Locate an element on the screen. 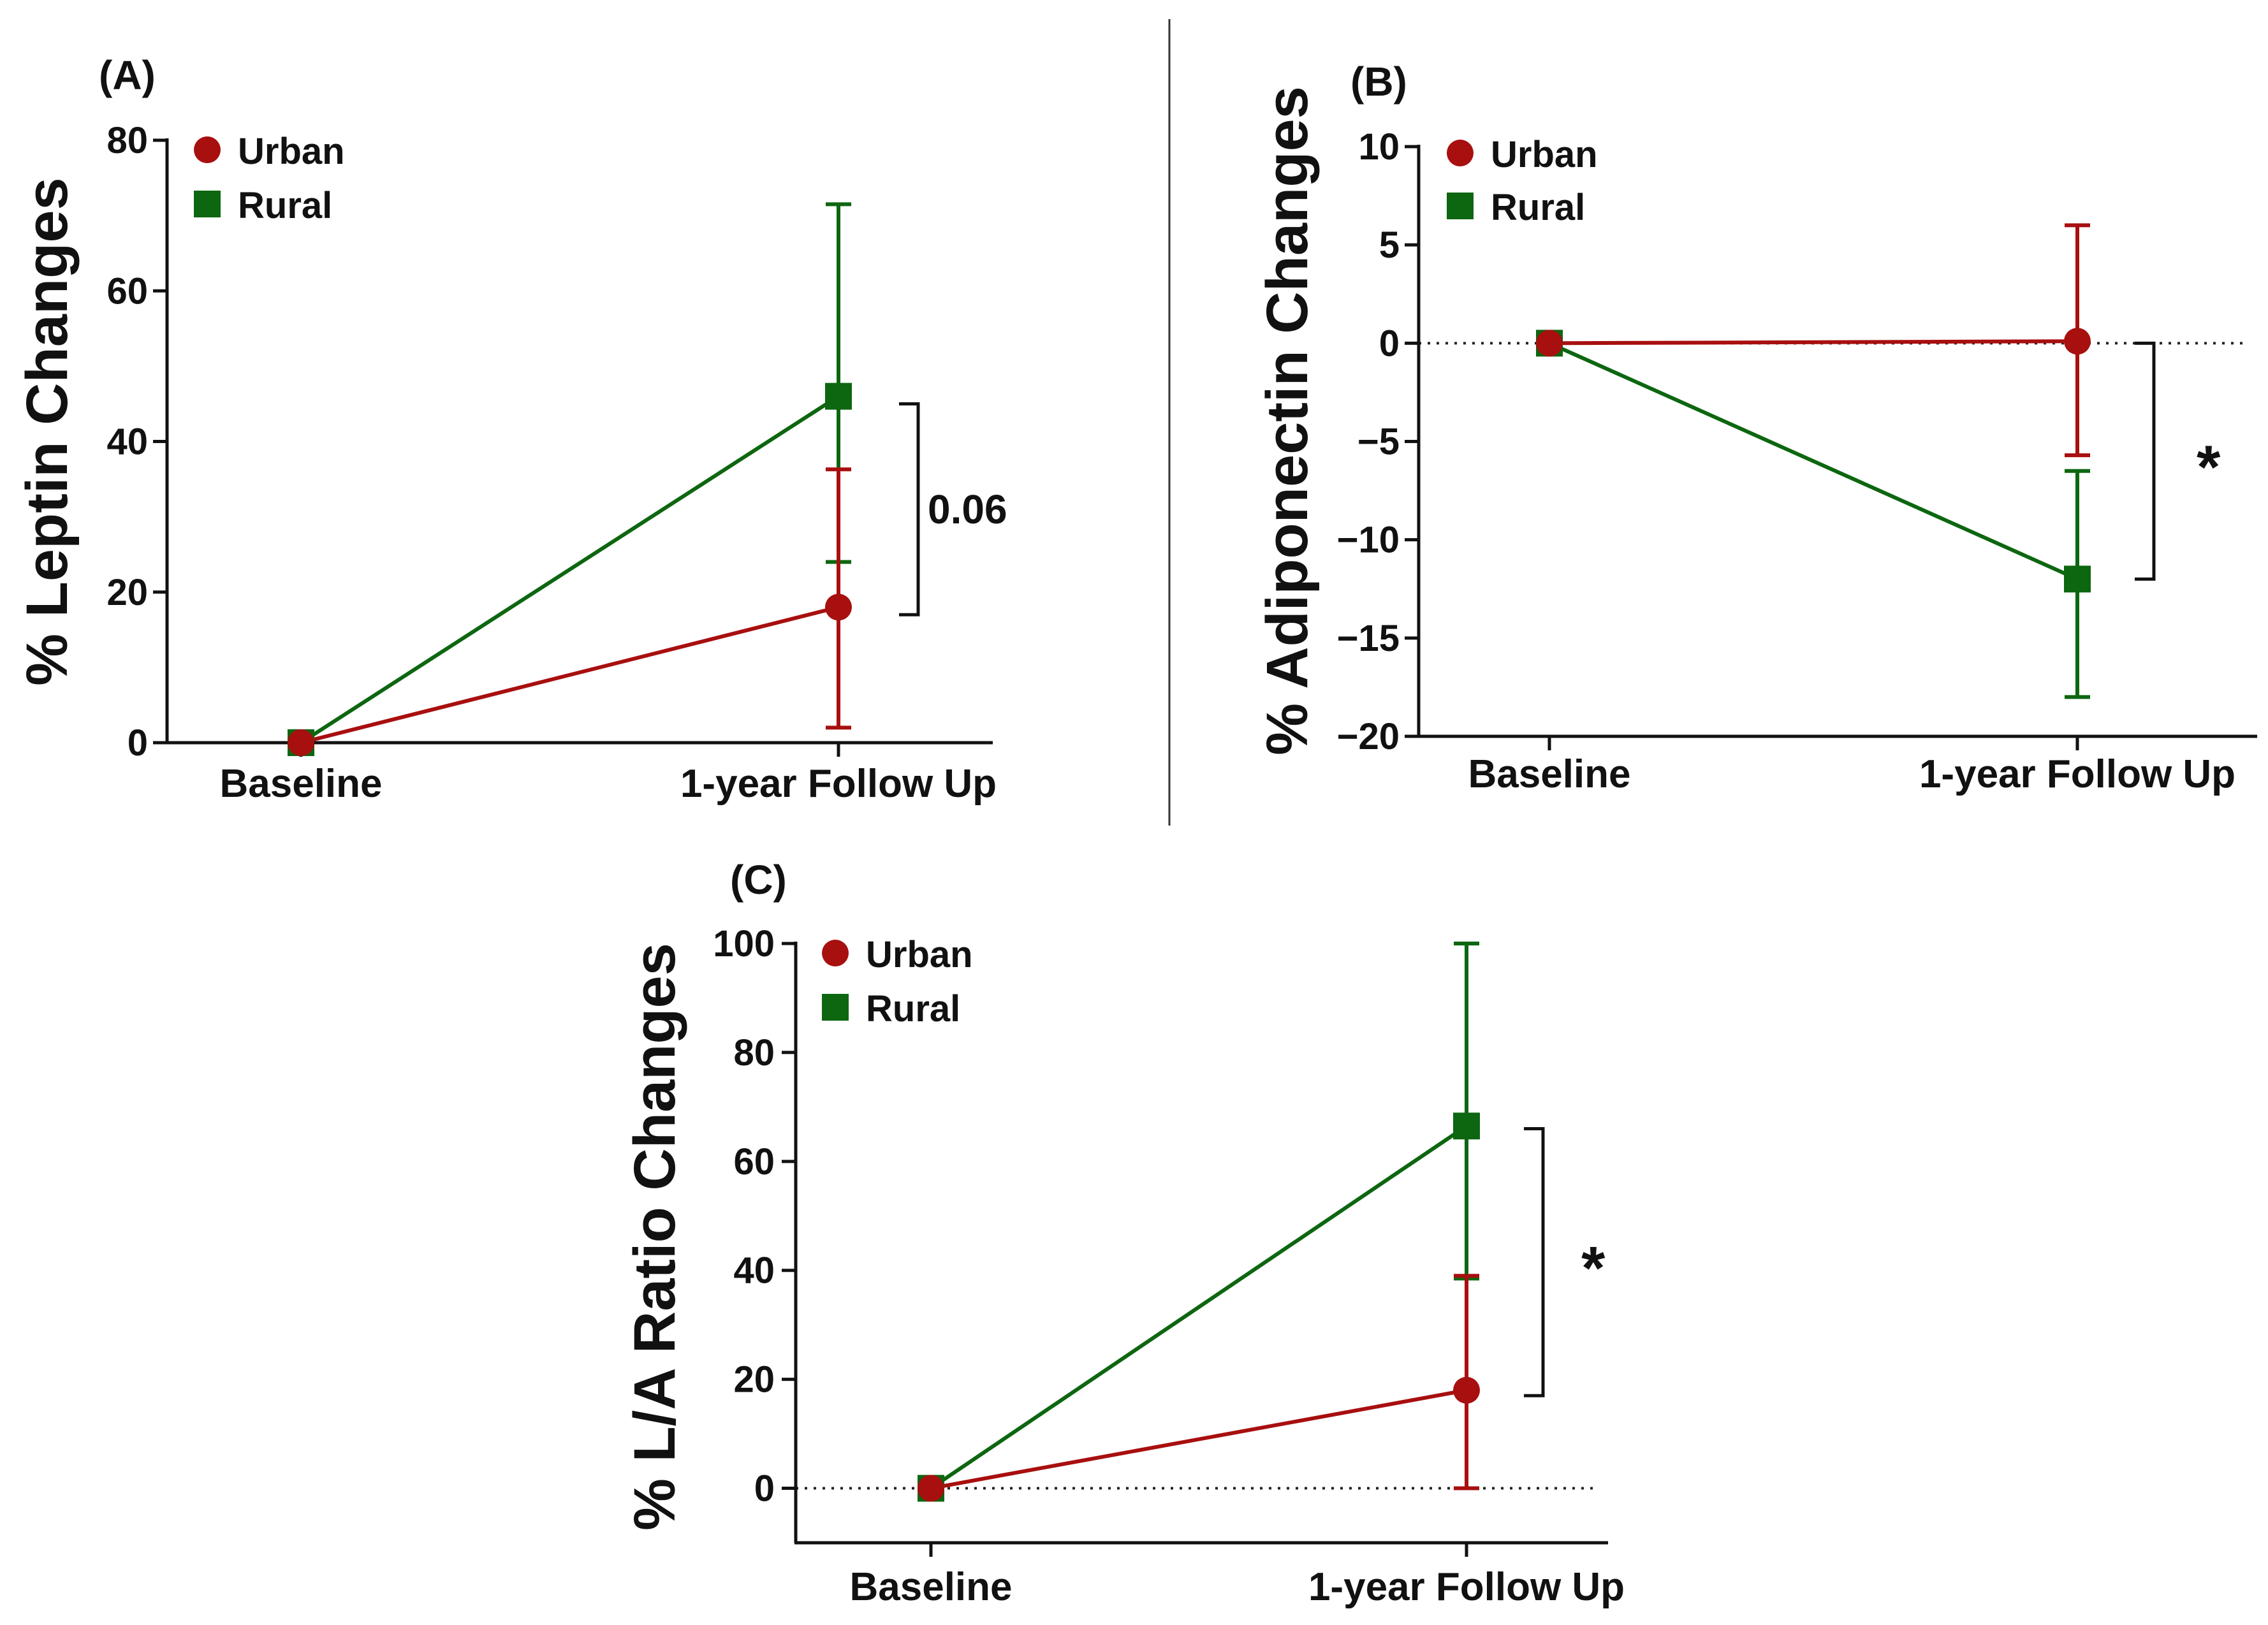 The width and height of the screenshot is (2268, 1625). y-axis-title: % Leptin Changes is located at coordinates (47, 431).